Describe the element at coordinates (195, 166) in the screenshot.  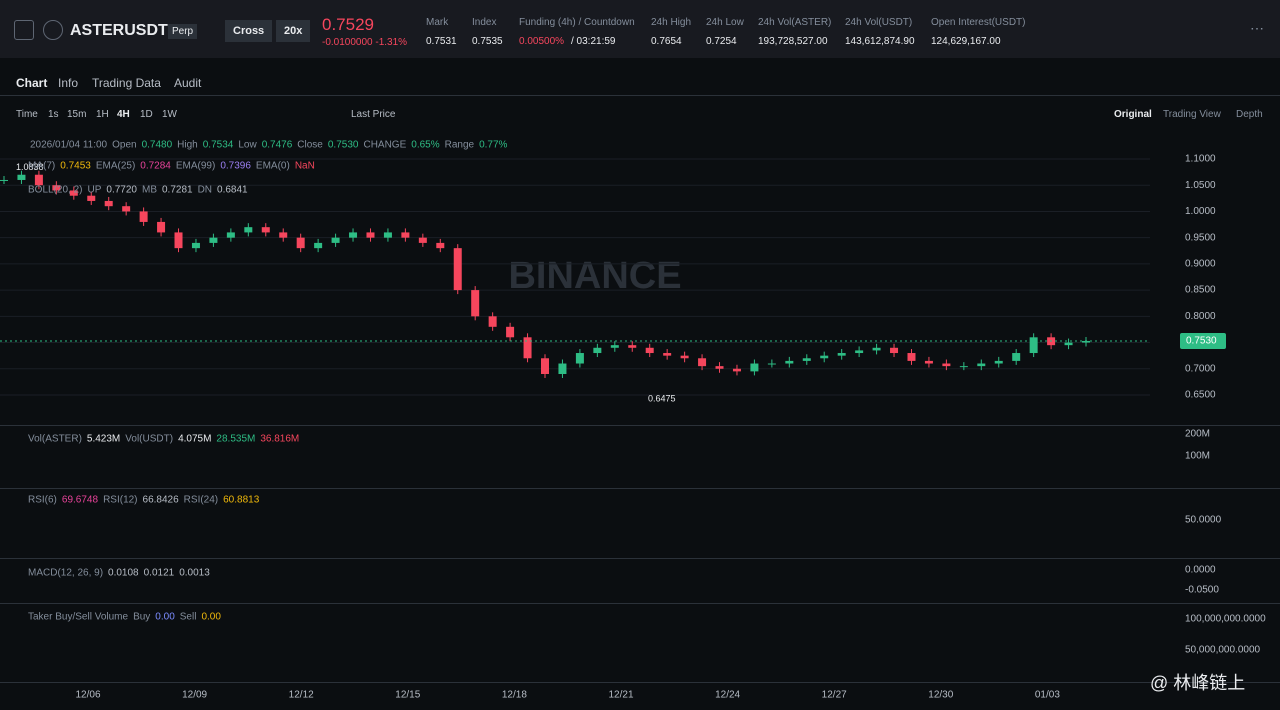
I see `legend-label: EMA(99)` at that location.